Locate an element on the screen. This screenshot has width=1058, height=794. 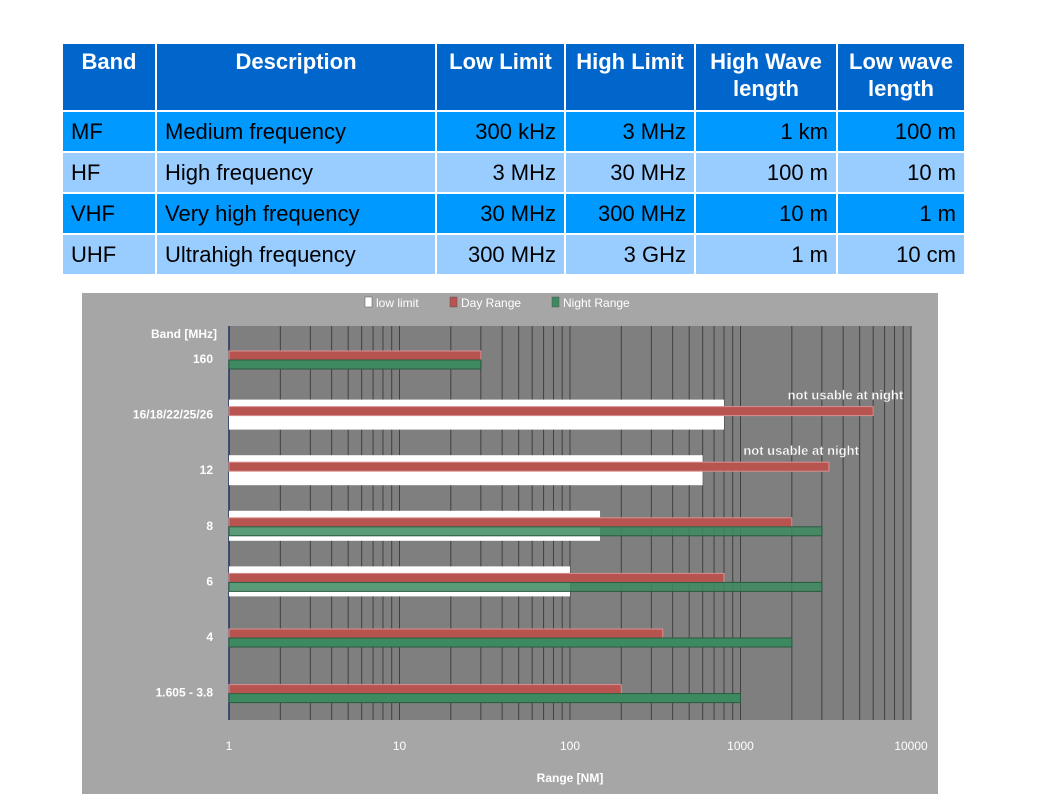
category-label: 4 is located at coordinates (209, 637).